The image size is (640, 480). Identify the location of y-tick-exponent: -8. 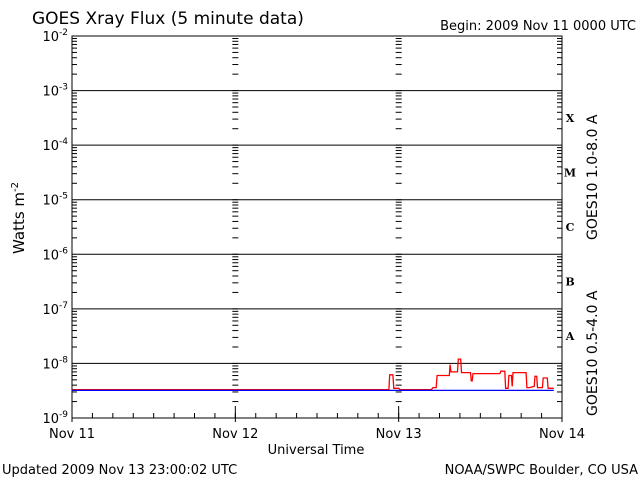
(63, 360).